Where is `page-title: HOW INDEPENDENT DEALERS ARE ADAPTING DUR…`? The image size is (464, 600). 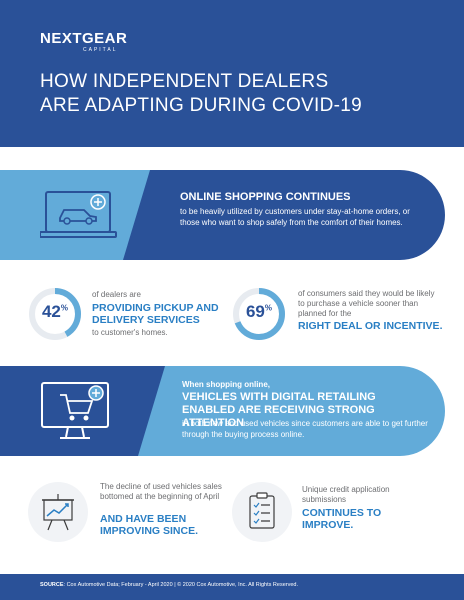 page-title: HOW INDEPENDENT DEALERS ARE ADAPTING DUR… is located at coordinates (201, 94).